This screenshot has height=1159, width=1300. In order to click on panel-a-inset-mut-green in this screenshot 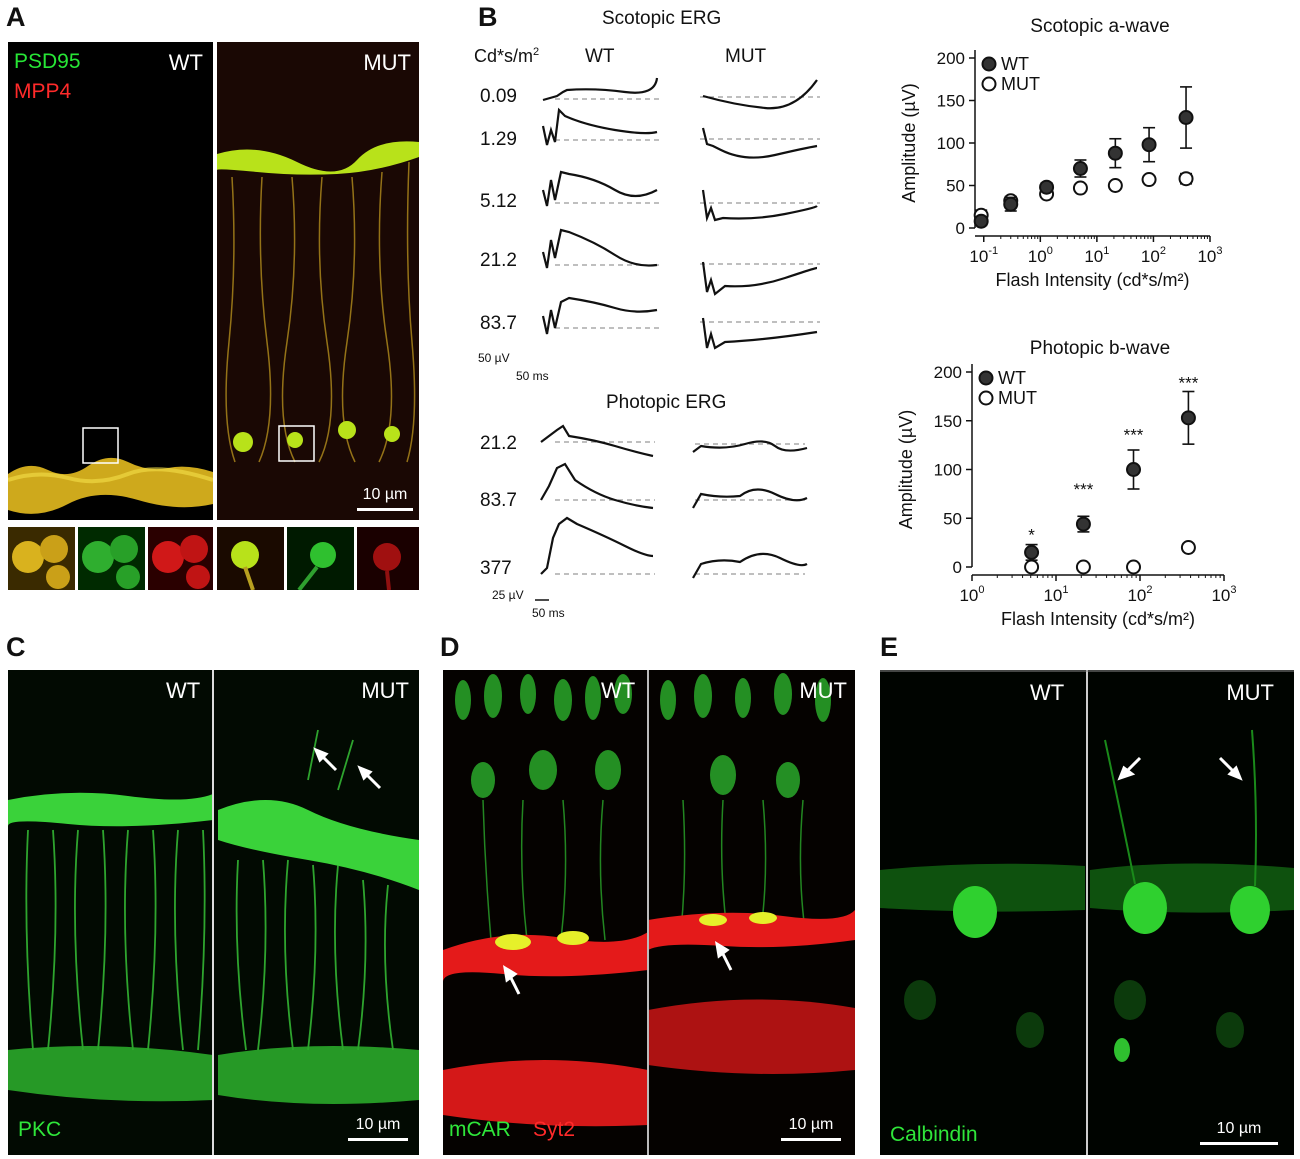, I will do `click(320, 558)`.